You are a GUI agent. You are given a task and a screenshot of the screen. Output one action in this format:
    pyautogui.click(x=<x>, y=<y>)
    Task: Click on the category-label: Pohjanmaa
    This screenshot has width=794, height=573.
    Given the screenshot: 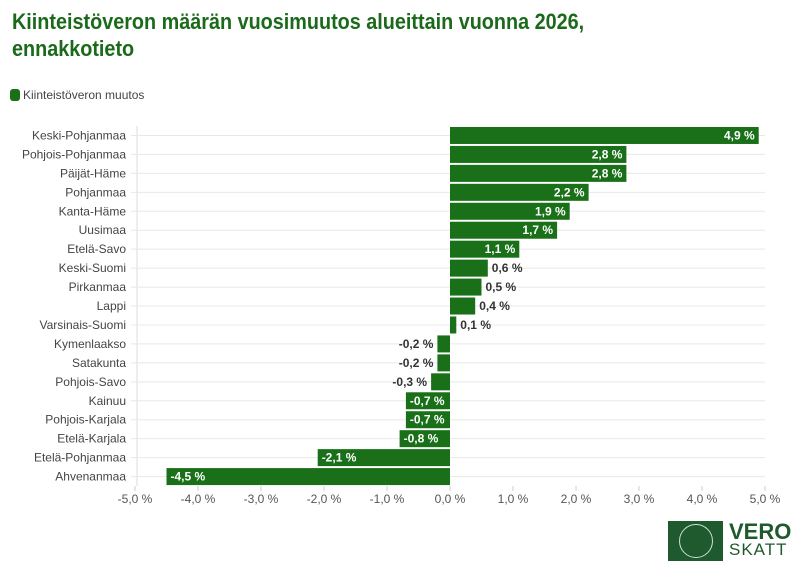 What is the action you would take?
    pyautogui.click(x=95, y=192)
    